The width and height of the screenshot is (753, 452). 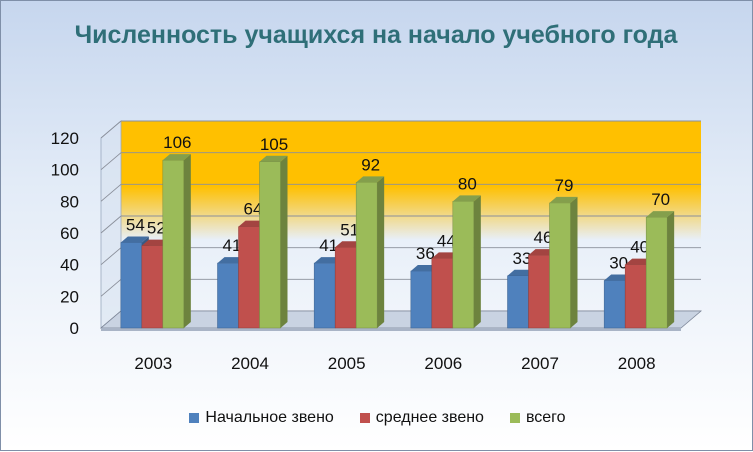 I want to click on legend-label: Начальное звено, so click(x=269, y=417).